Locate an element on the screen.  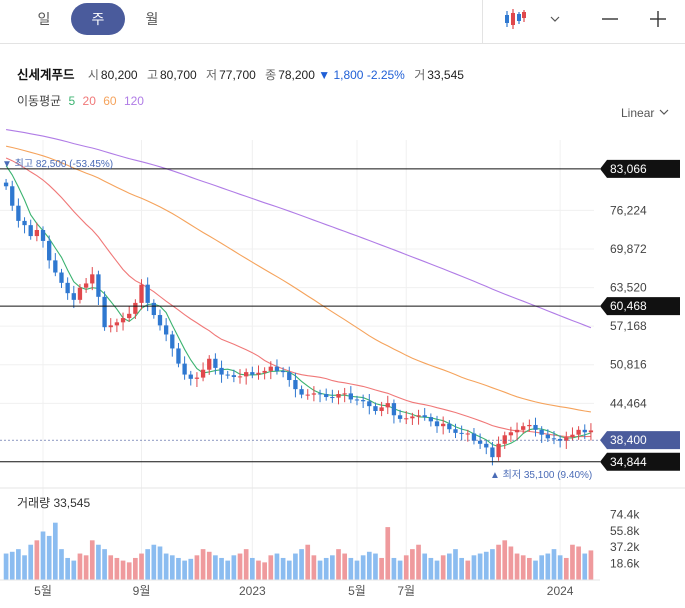
volume-tick-label: 55.8k is located at coordinates (625, 531).